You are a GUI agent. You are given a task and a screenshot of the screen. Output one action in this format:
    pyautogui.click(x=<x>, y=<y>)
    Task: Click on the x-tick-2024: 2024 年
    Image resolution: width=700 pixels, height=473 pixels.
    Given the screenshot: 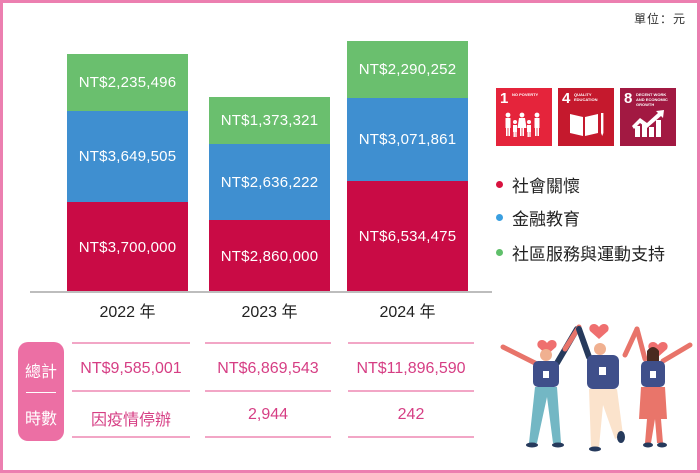 What is the action you would take?
    pyautogui.click(x=407, y=312)
    